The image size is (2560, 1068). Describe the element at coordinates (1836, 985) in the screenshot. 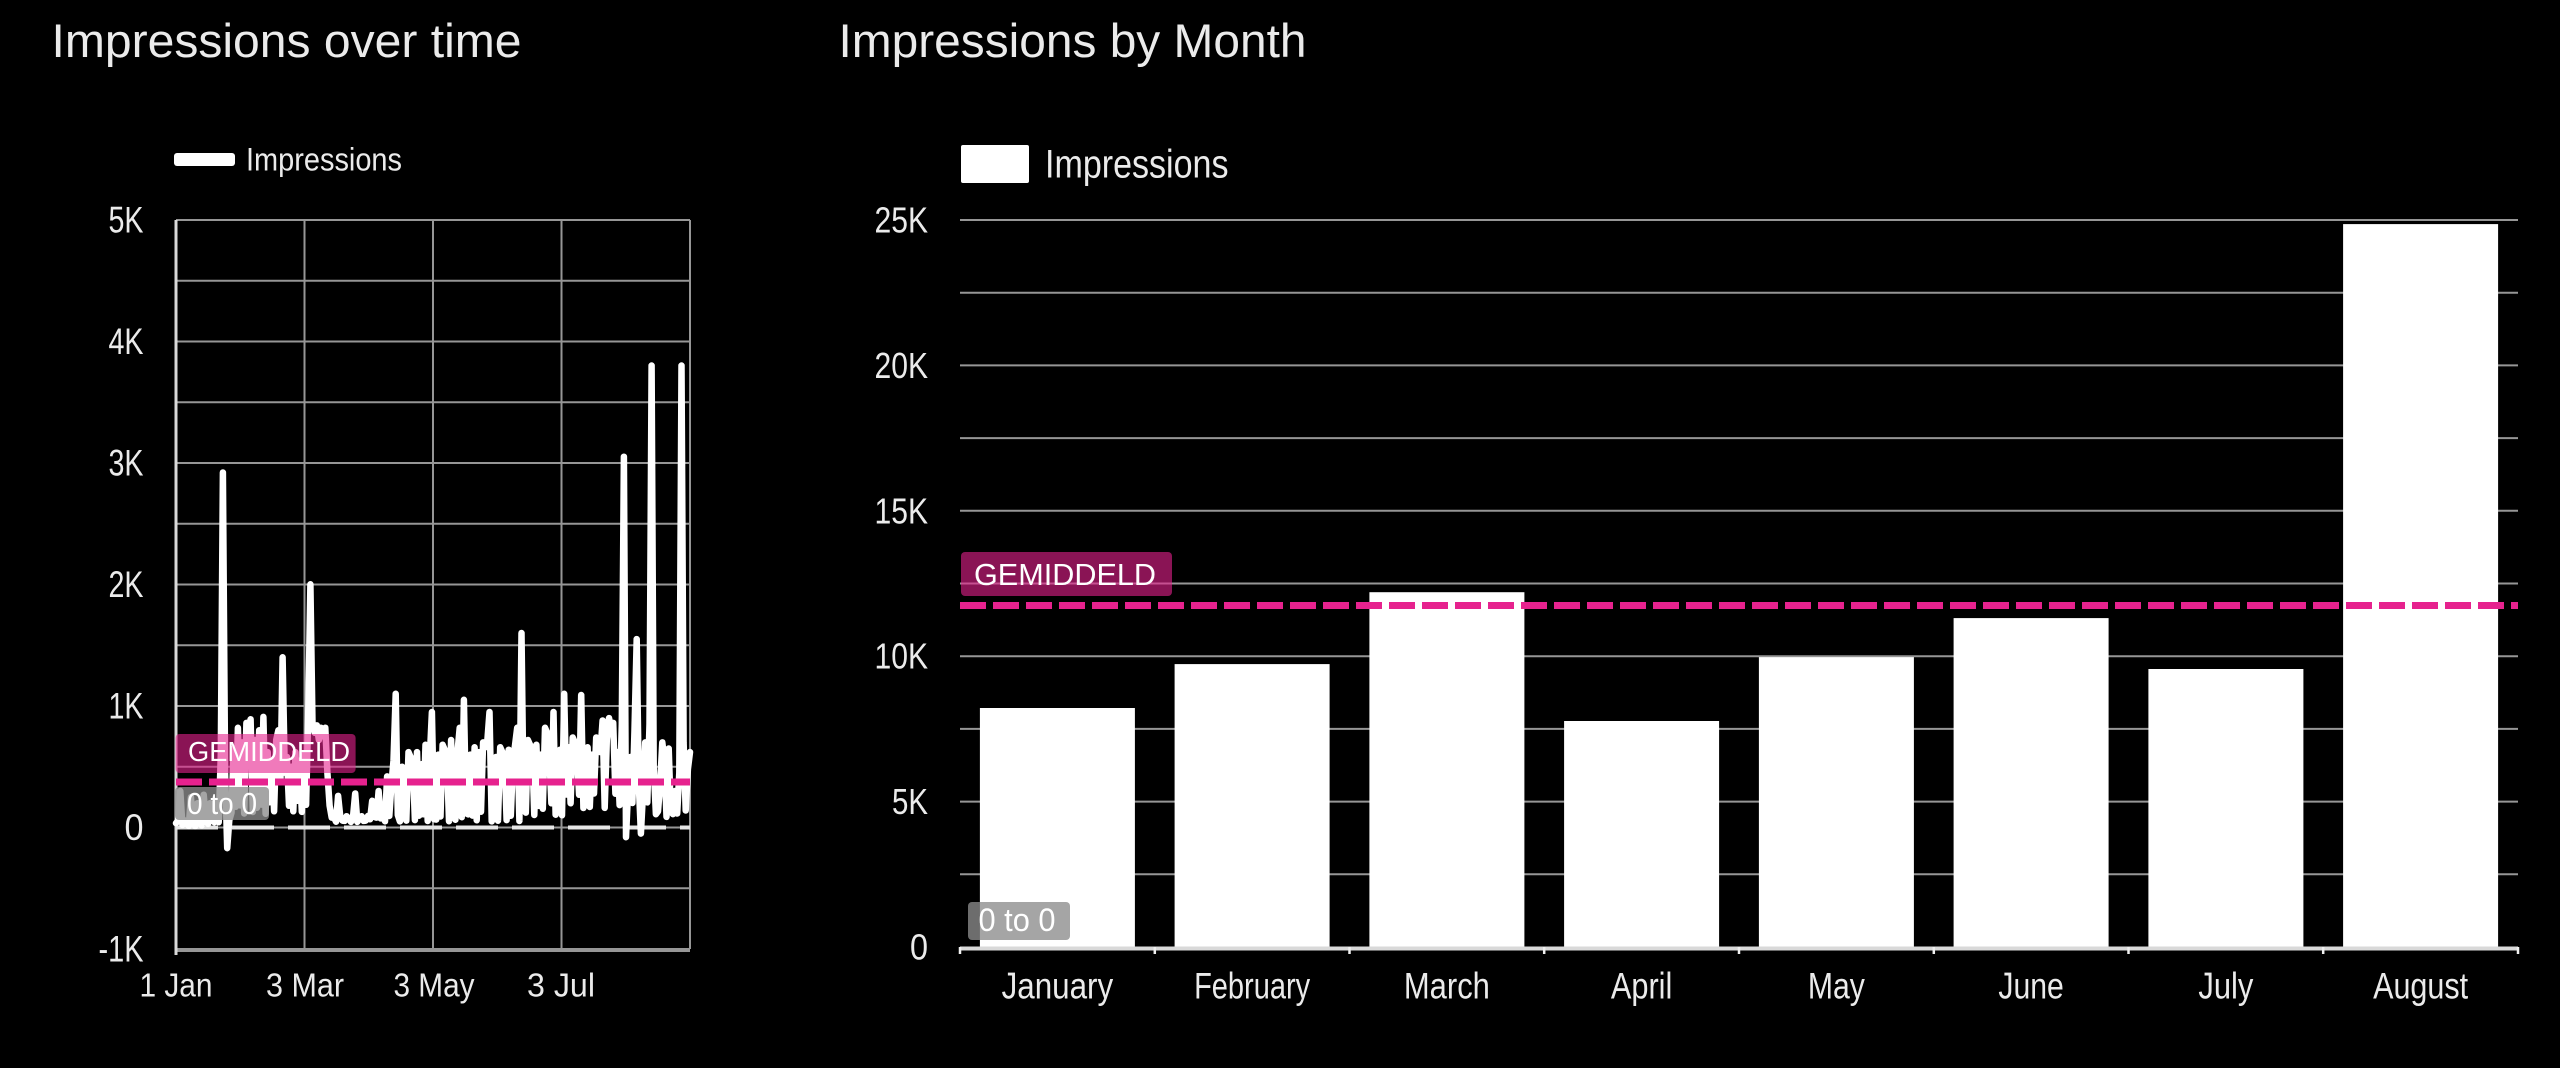

I see `svg-text: May` at that location.